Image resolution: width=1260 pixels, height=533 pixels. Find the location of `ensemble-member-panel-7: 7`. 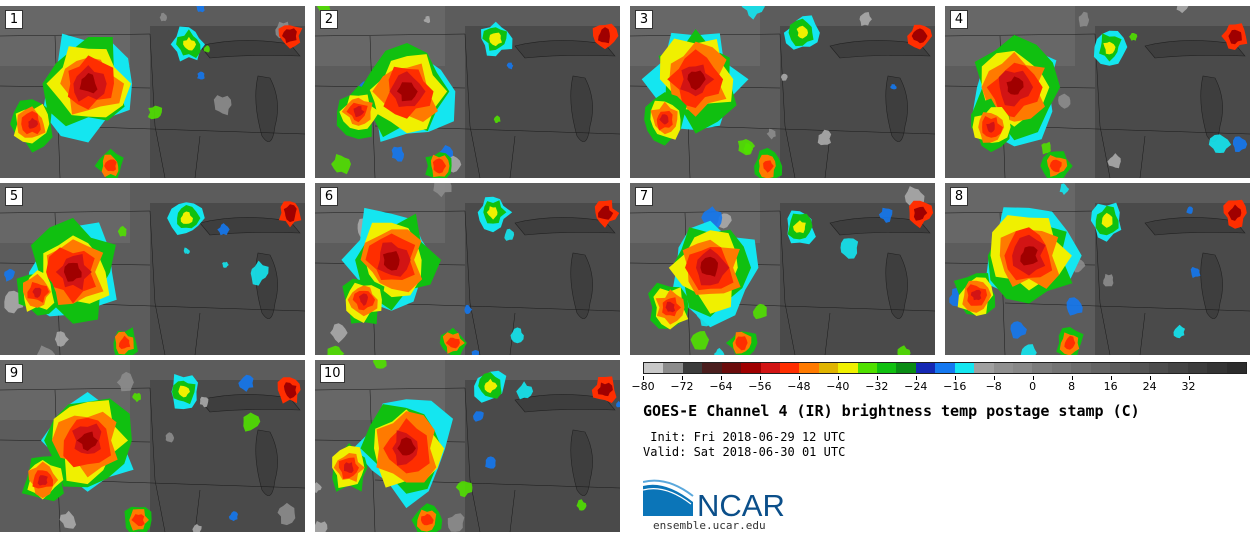

ensemble-member-panel-7: 7 is located at coordinates (782, 269).